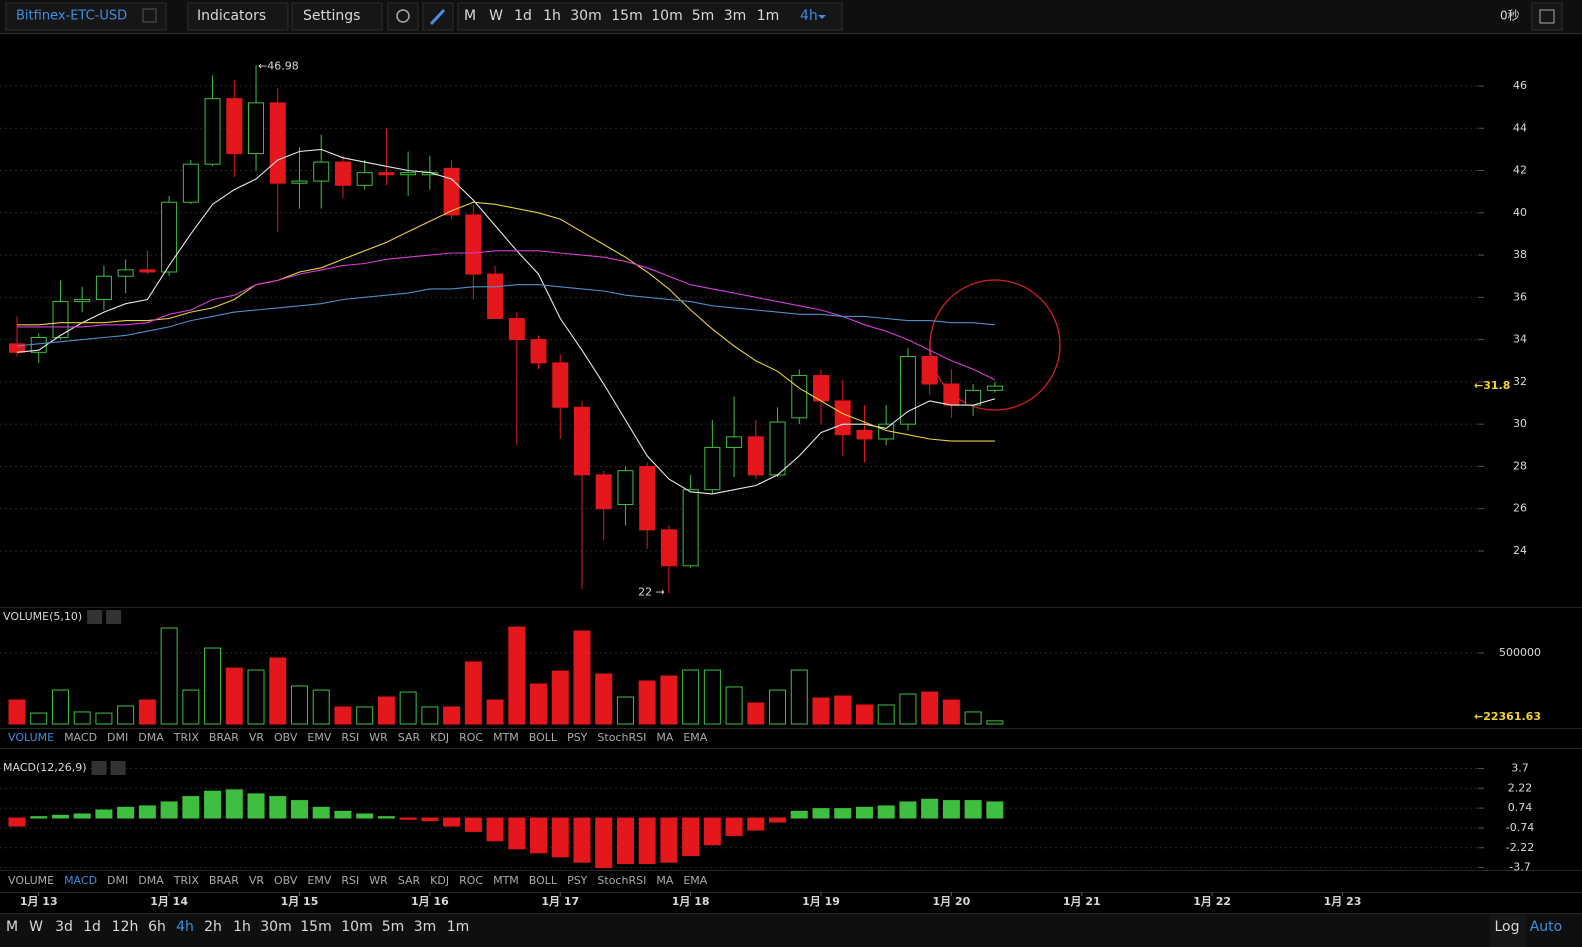 The image size is (1582, 947). What do you see at coordinates (1507, 716) in the screenshot?
I see `last-value-label: ←22361.63` at bounding box center [1507, 716].